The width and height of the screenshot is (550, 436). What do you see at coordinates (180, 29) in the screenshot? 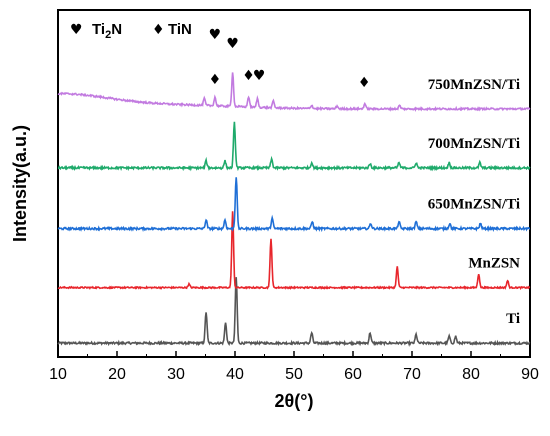
I see `legend-tin-label: TiN` at bounding box center [180, 29].